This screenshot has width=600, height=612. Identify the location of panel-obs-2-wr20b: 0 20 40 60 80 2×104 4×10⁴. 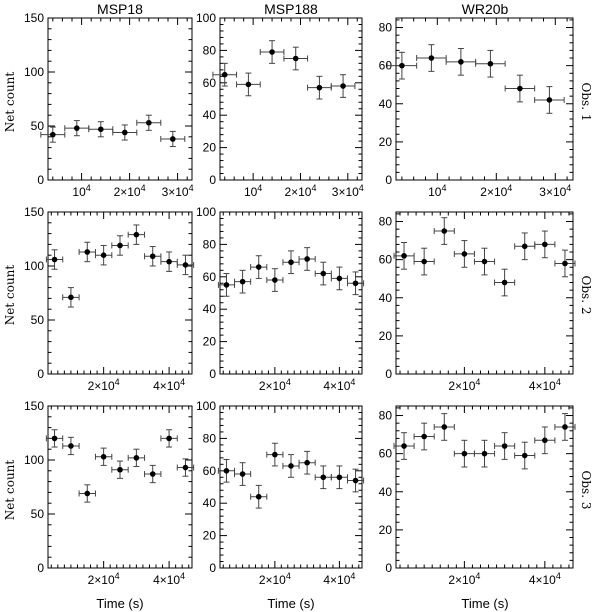
(477, 302).